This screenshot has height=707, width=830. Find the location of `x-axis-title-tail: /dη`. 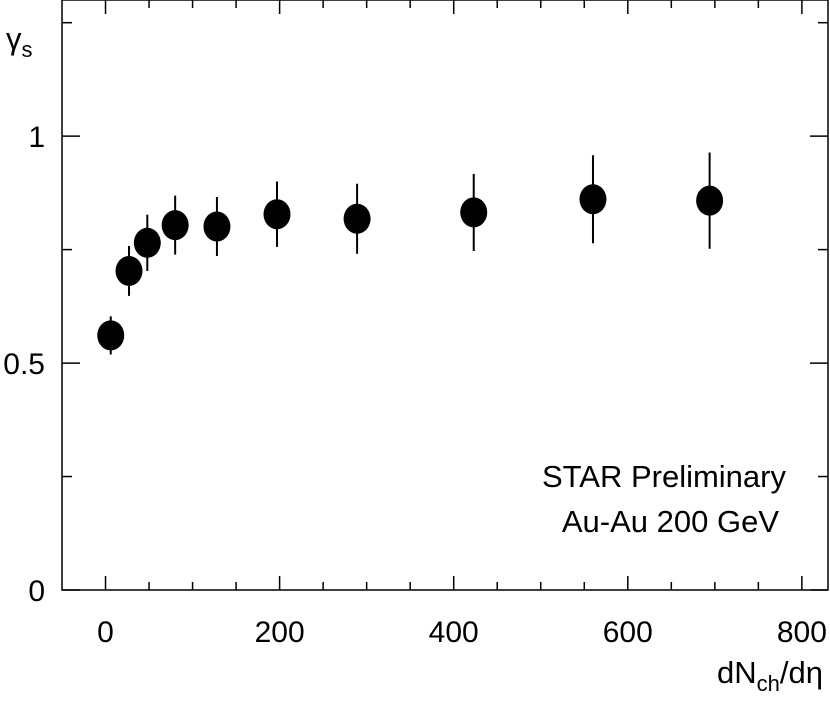

x-axis-title-tail: /dη is located at coordinates (801, 672).